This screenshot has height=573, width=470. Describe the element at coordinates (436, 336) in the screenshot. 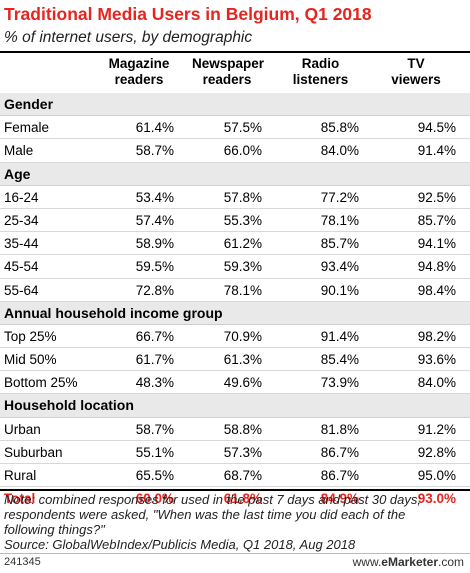

I see `table-cell: 98.2%` at that location.